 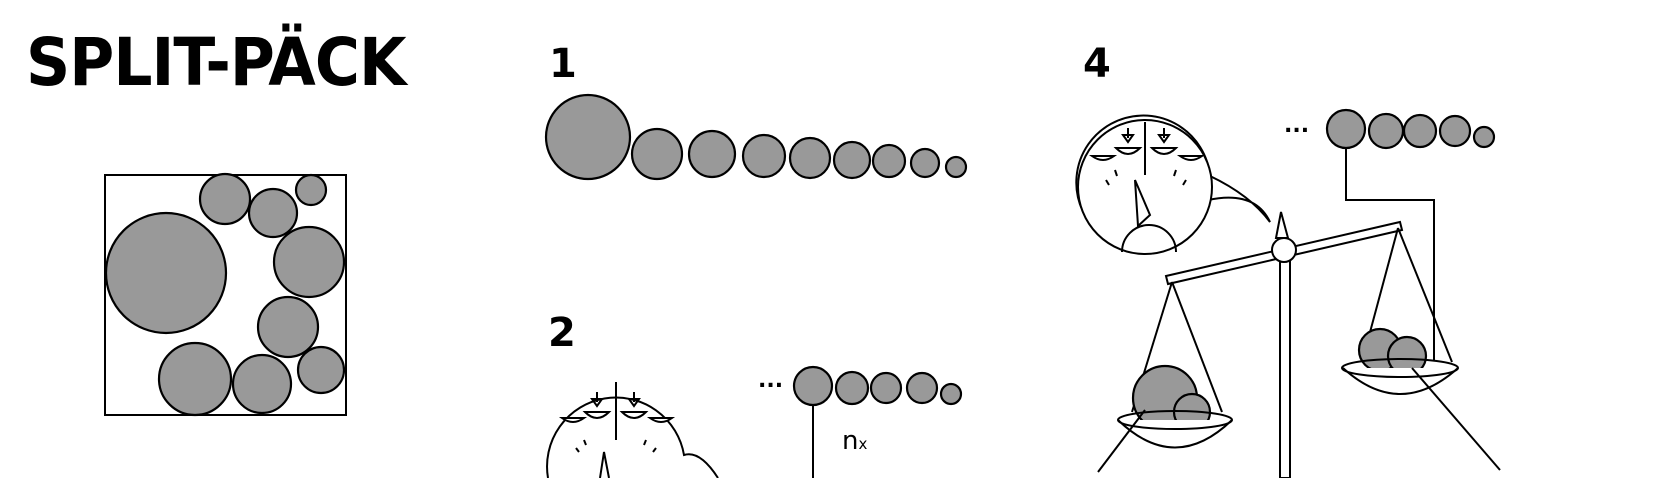 I want to click on scale-pointer, so click(x=1282, y=225).